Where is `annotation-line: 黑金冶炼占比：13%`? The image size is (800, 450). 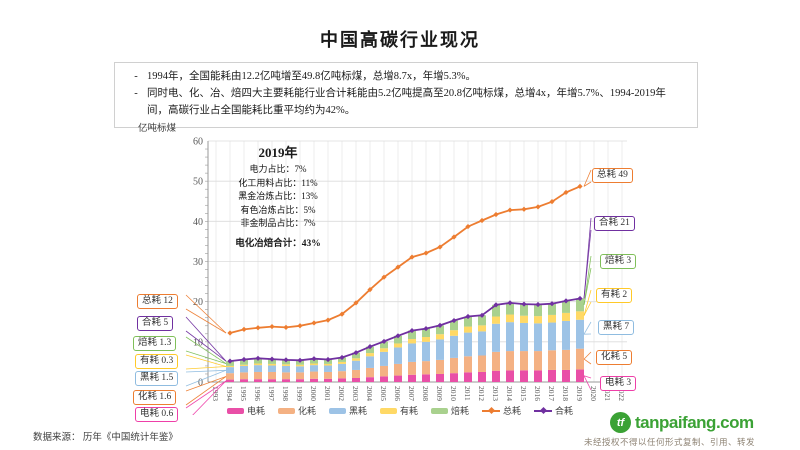
annotation-line: 黑金冶炼占比：13% is located at coordinates (278, 196).